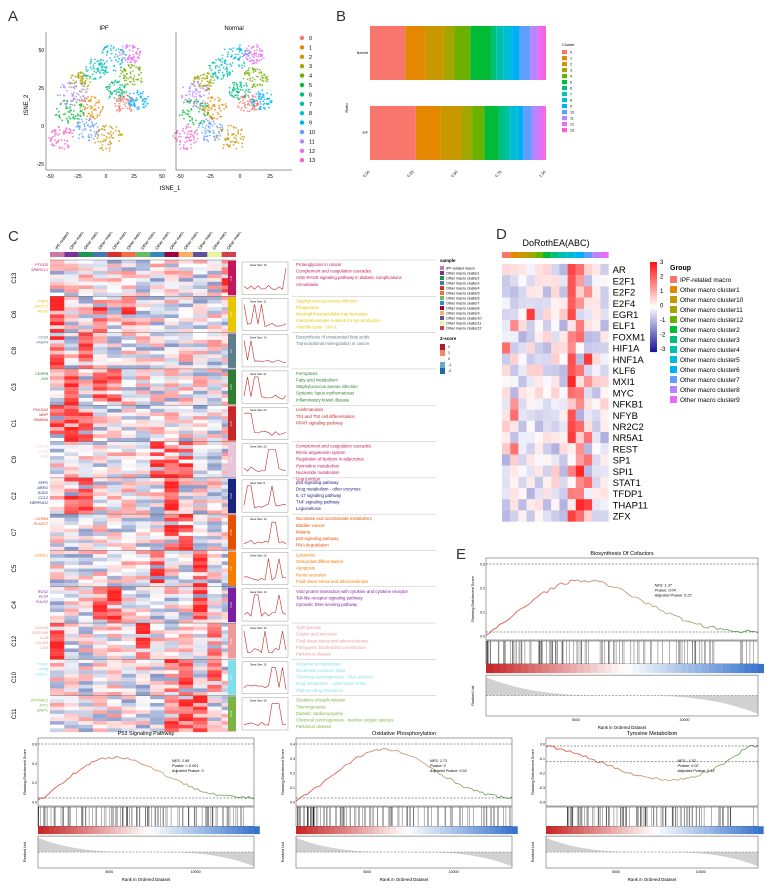 This screenshot has width=767, height=888. What do you see at coordinates (665, 591) in the screenshot?
I see `gsea-pvalue: Pvalue: 0.04` at bounding box center [665, 591].